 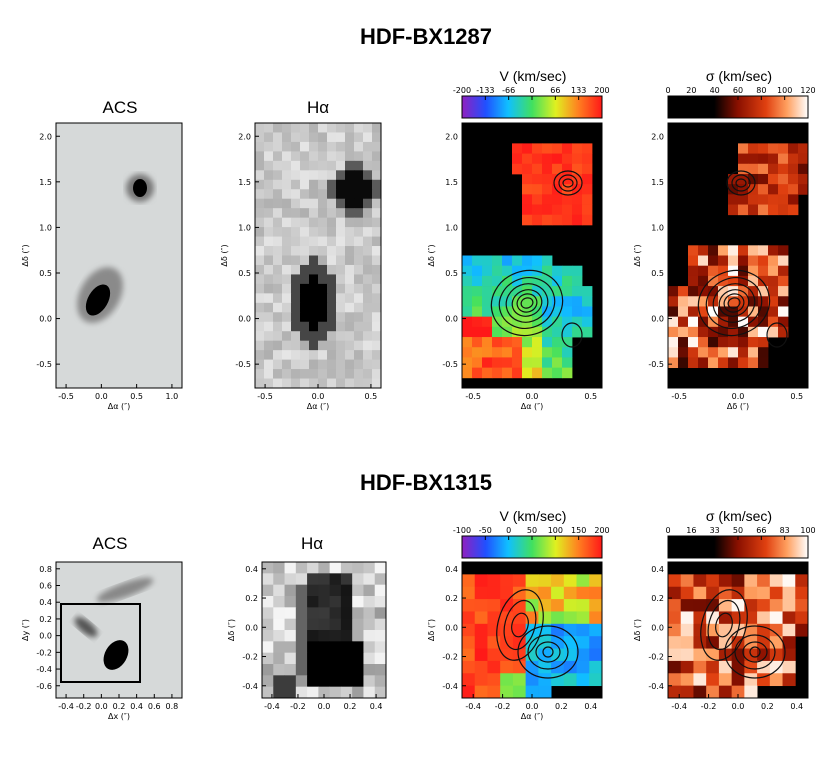 I want to click on x-tick-label: -0.4, so click(x=473, y=706).